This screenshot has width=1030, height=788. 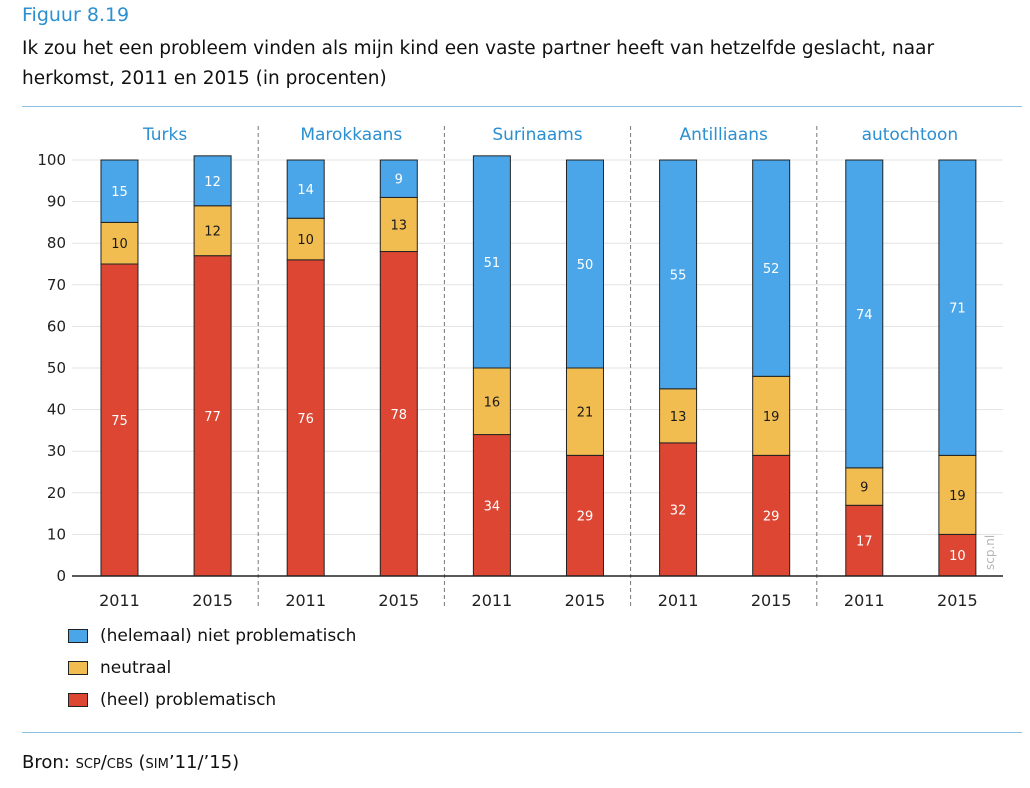 I want to click on y-tick-label: 30, so click(x=56, y=451).